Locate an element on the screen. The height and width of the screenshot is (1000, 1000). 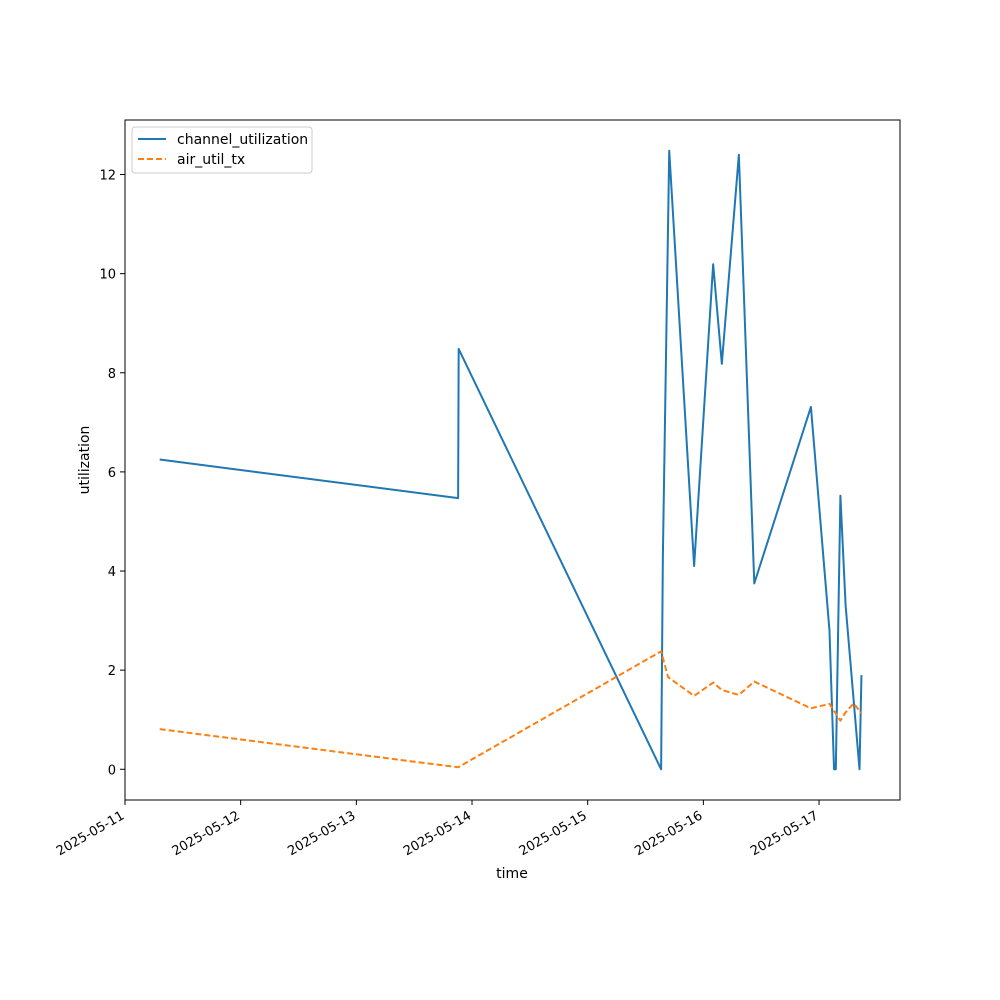
legend: channel_utilization air_util_tx is located at coordinates (222, 150).